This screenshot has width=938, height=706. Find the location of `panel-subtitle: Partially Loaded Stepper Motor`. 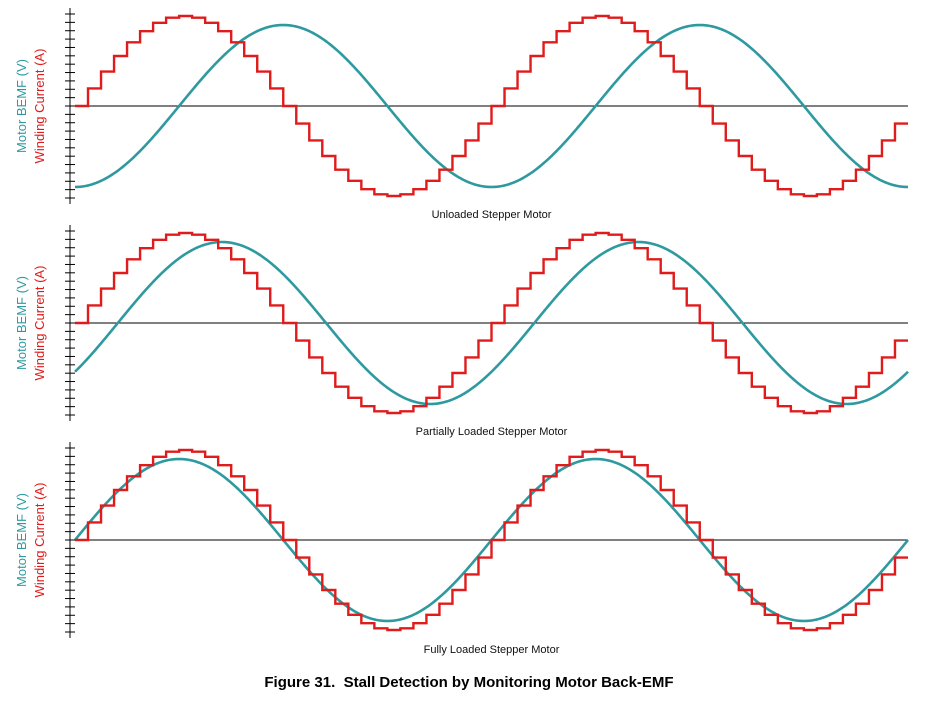

panel-subtitle: Partially Loaded Stepper Motor is located at coordinates (492, 432).